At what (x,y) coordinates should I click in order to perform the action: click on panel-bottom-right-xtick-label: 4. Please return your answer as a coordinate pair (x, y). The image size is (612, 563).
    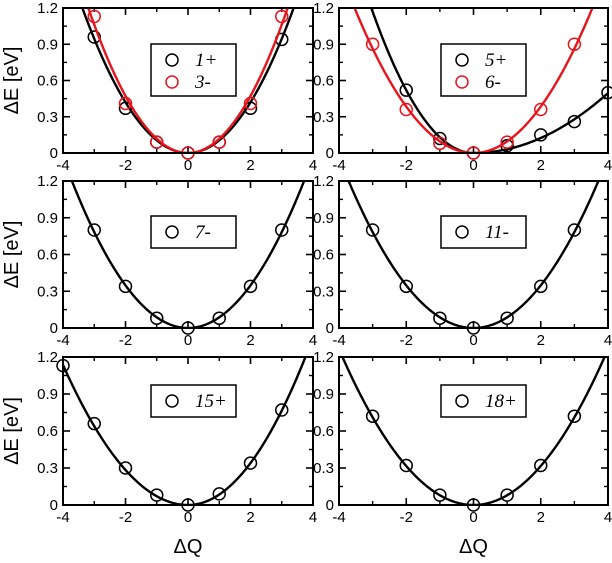
    Looking at the image, I should click on (608, 517).